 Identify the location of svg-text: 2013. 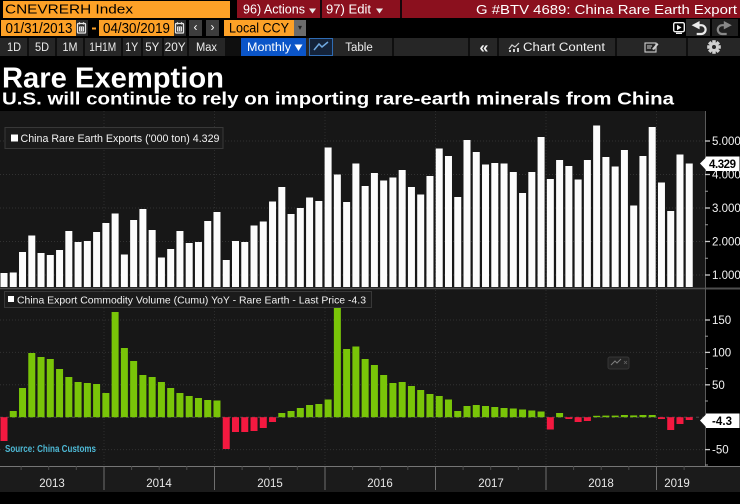
(52, 484).